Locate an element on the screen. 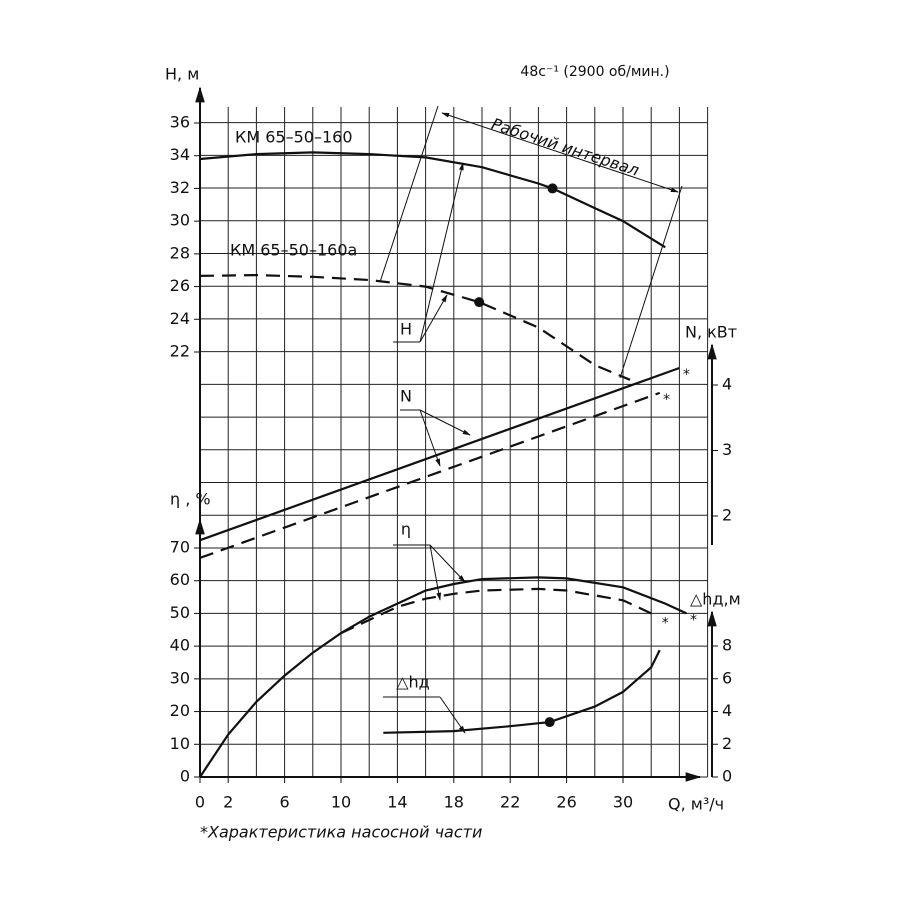 Image resolution: width=900 pixels, height=904 pixels. x-tick-label: 6 is located at coordinates (285, 802).